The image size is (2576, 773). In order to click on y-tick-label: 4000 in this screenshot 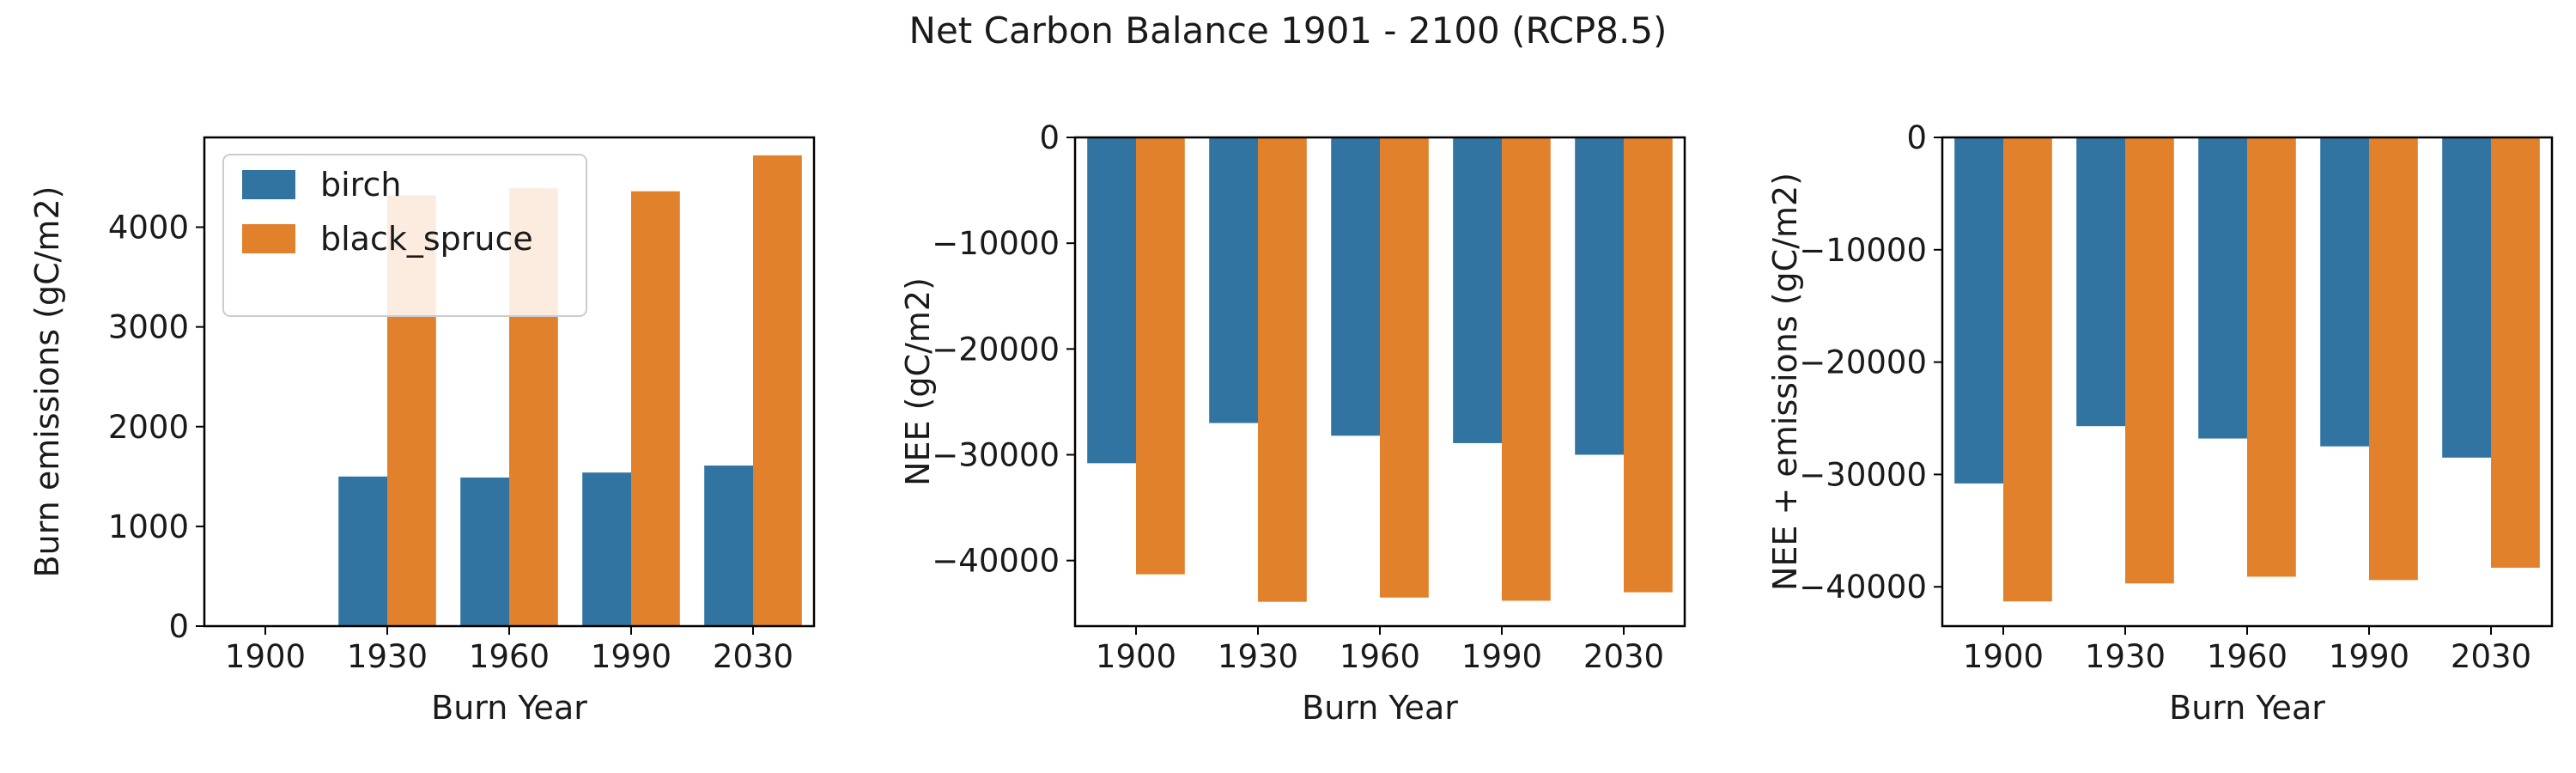, I will do `click(148, 228)`.